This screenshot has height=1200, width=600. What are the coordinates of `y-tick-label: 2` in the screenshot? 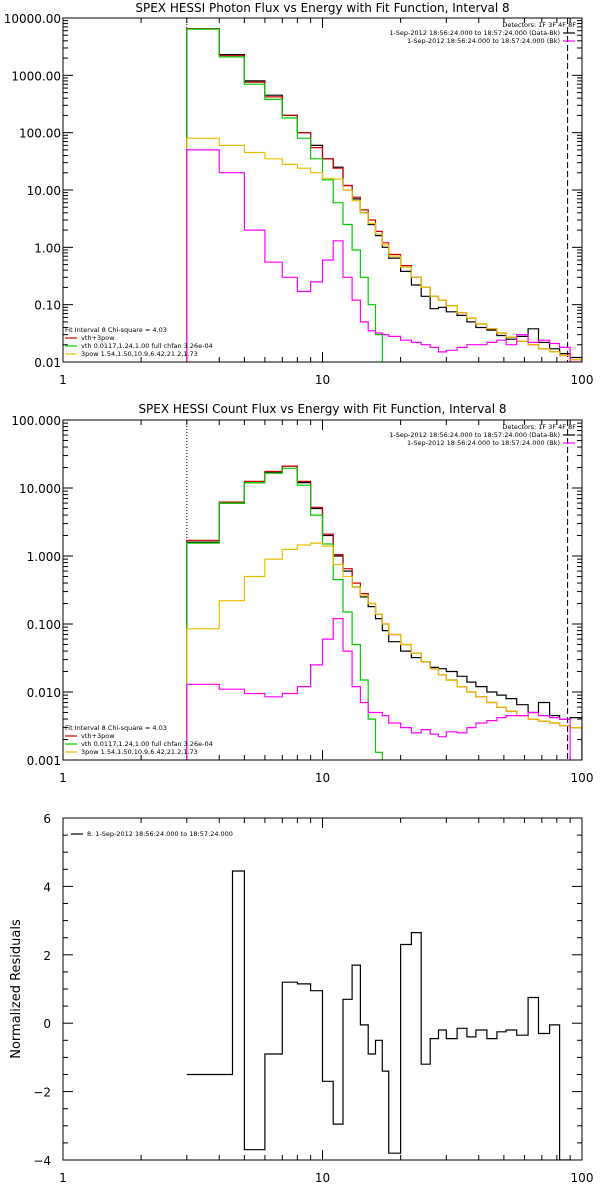 It's located at (47, 956).